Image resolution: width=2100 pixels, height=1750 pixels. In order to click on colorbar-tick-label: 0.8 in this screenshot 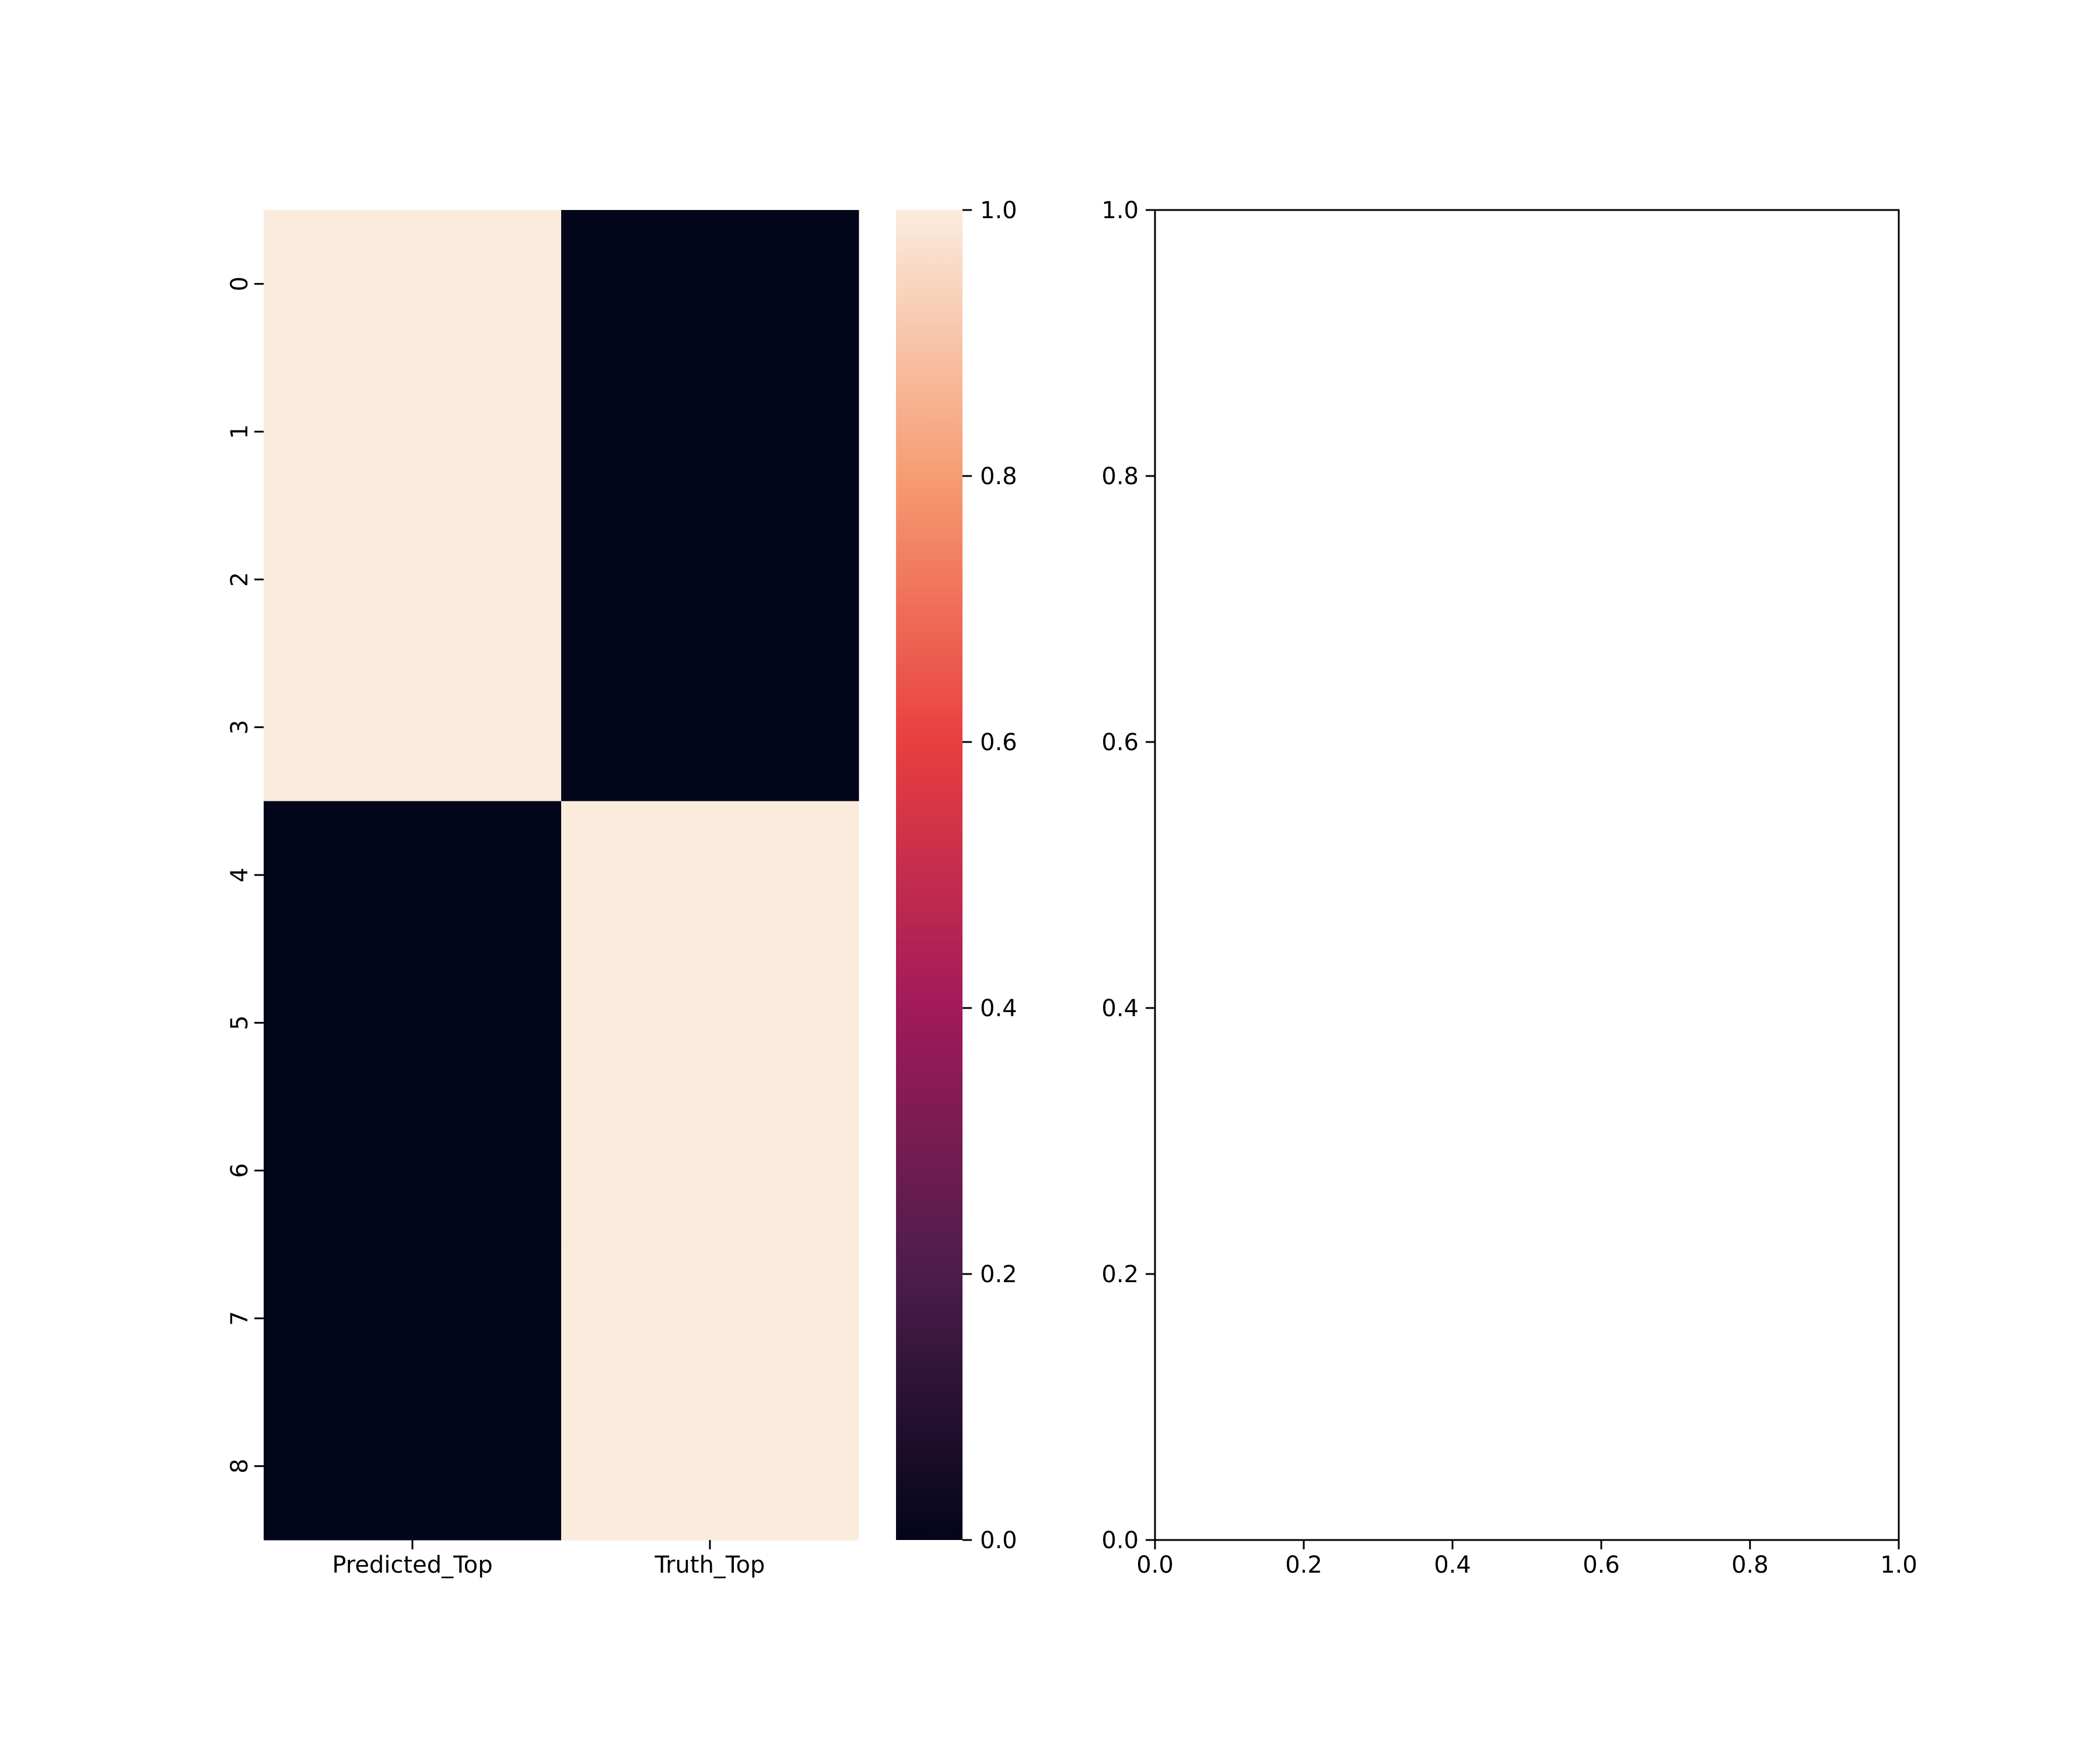, I will do `click(998, 476)`.